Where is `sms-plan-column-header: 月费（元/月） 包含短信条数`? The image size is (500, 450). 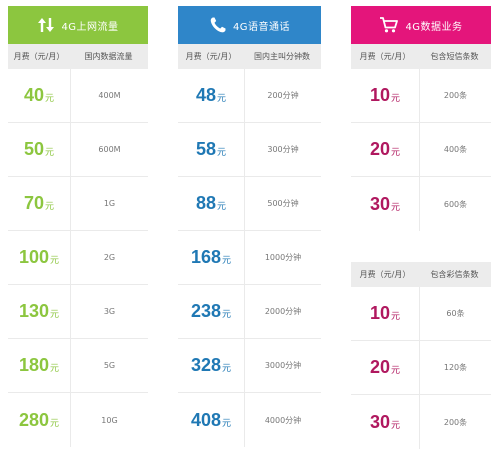 sms-plan-column-header: 月费（元/月） 包含短信条数 is located at coordinates (421, 56).